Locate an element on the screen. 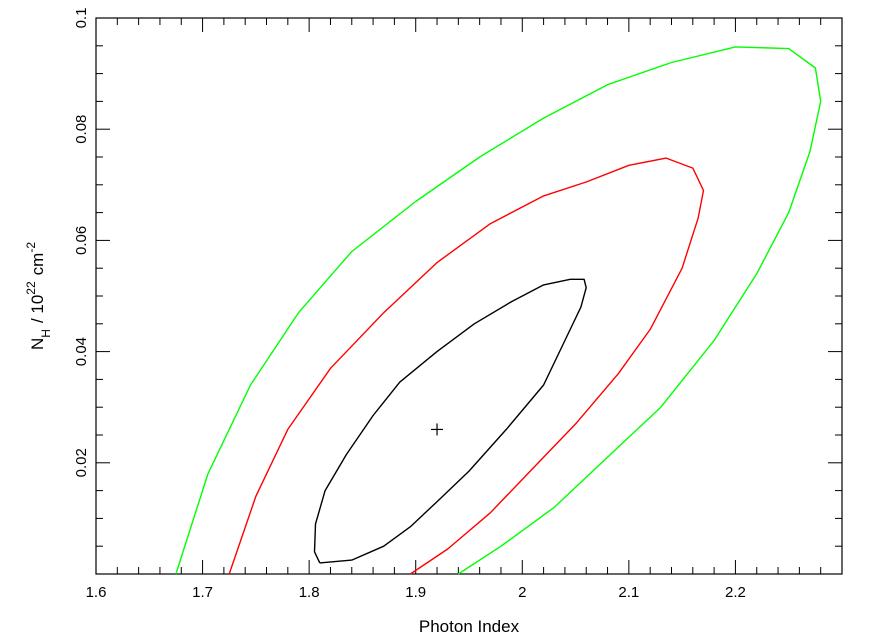 This screenshot has width=872, height=643. y-axis-title-unit-exp: -2 is located at coordinates (31, 247).